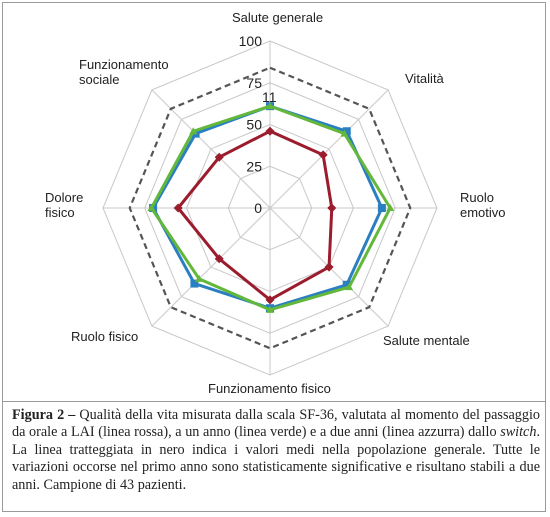 This screenshot has height=517, width=550. What do you see at coordinates (124, 72) in the screenshot?
I see `axis-label-funzionamento-sociale: Funzionamento sociale` at bounding box center [124, 72].